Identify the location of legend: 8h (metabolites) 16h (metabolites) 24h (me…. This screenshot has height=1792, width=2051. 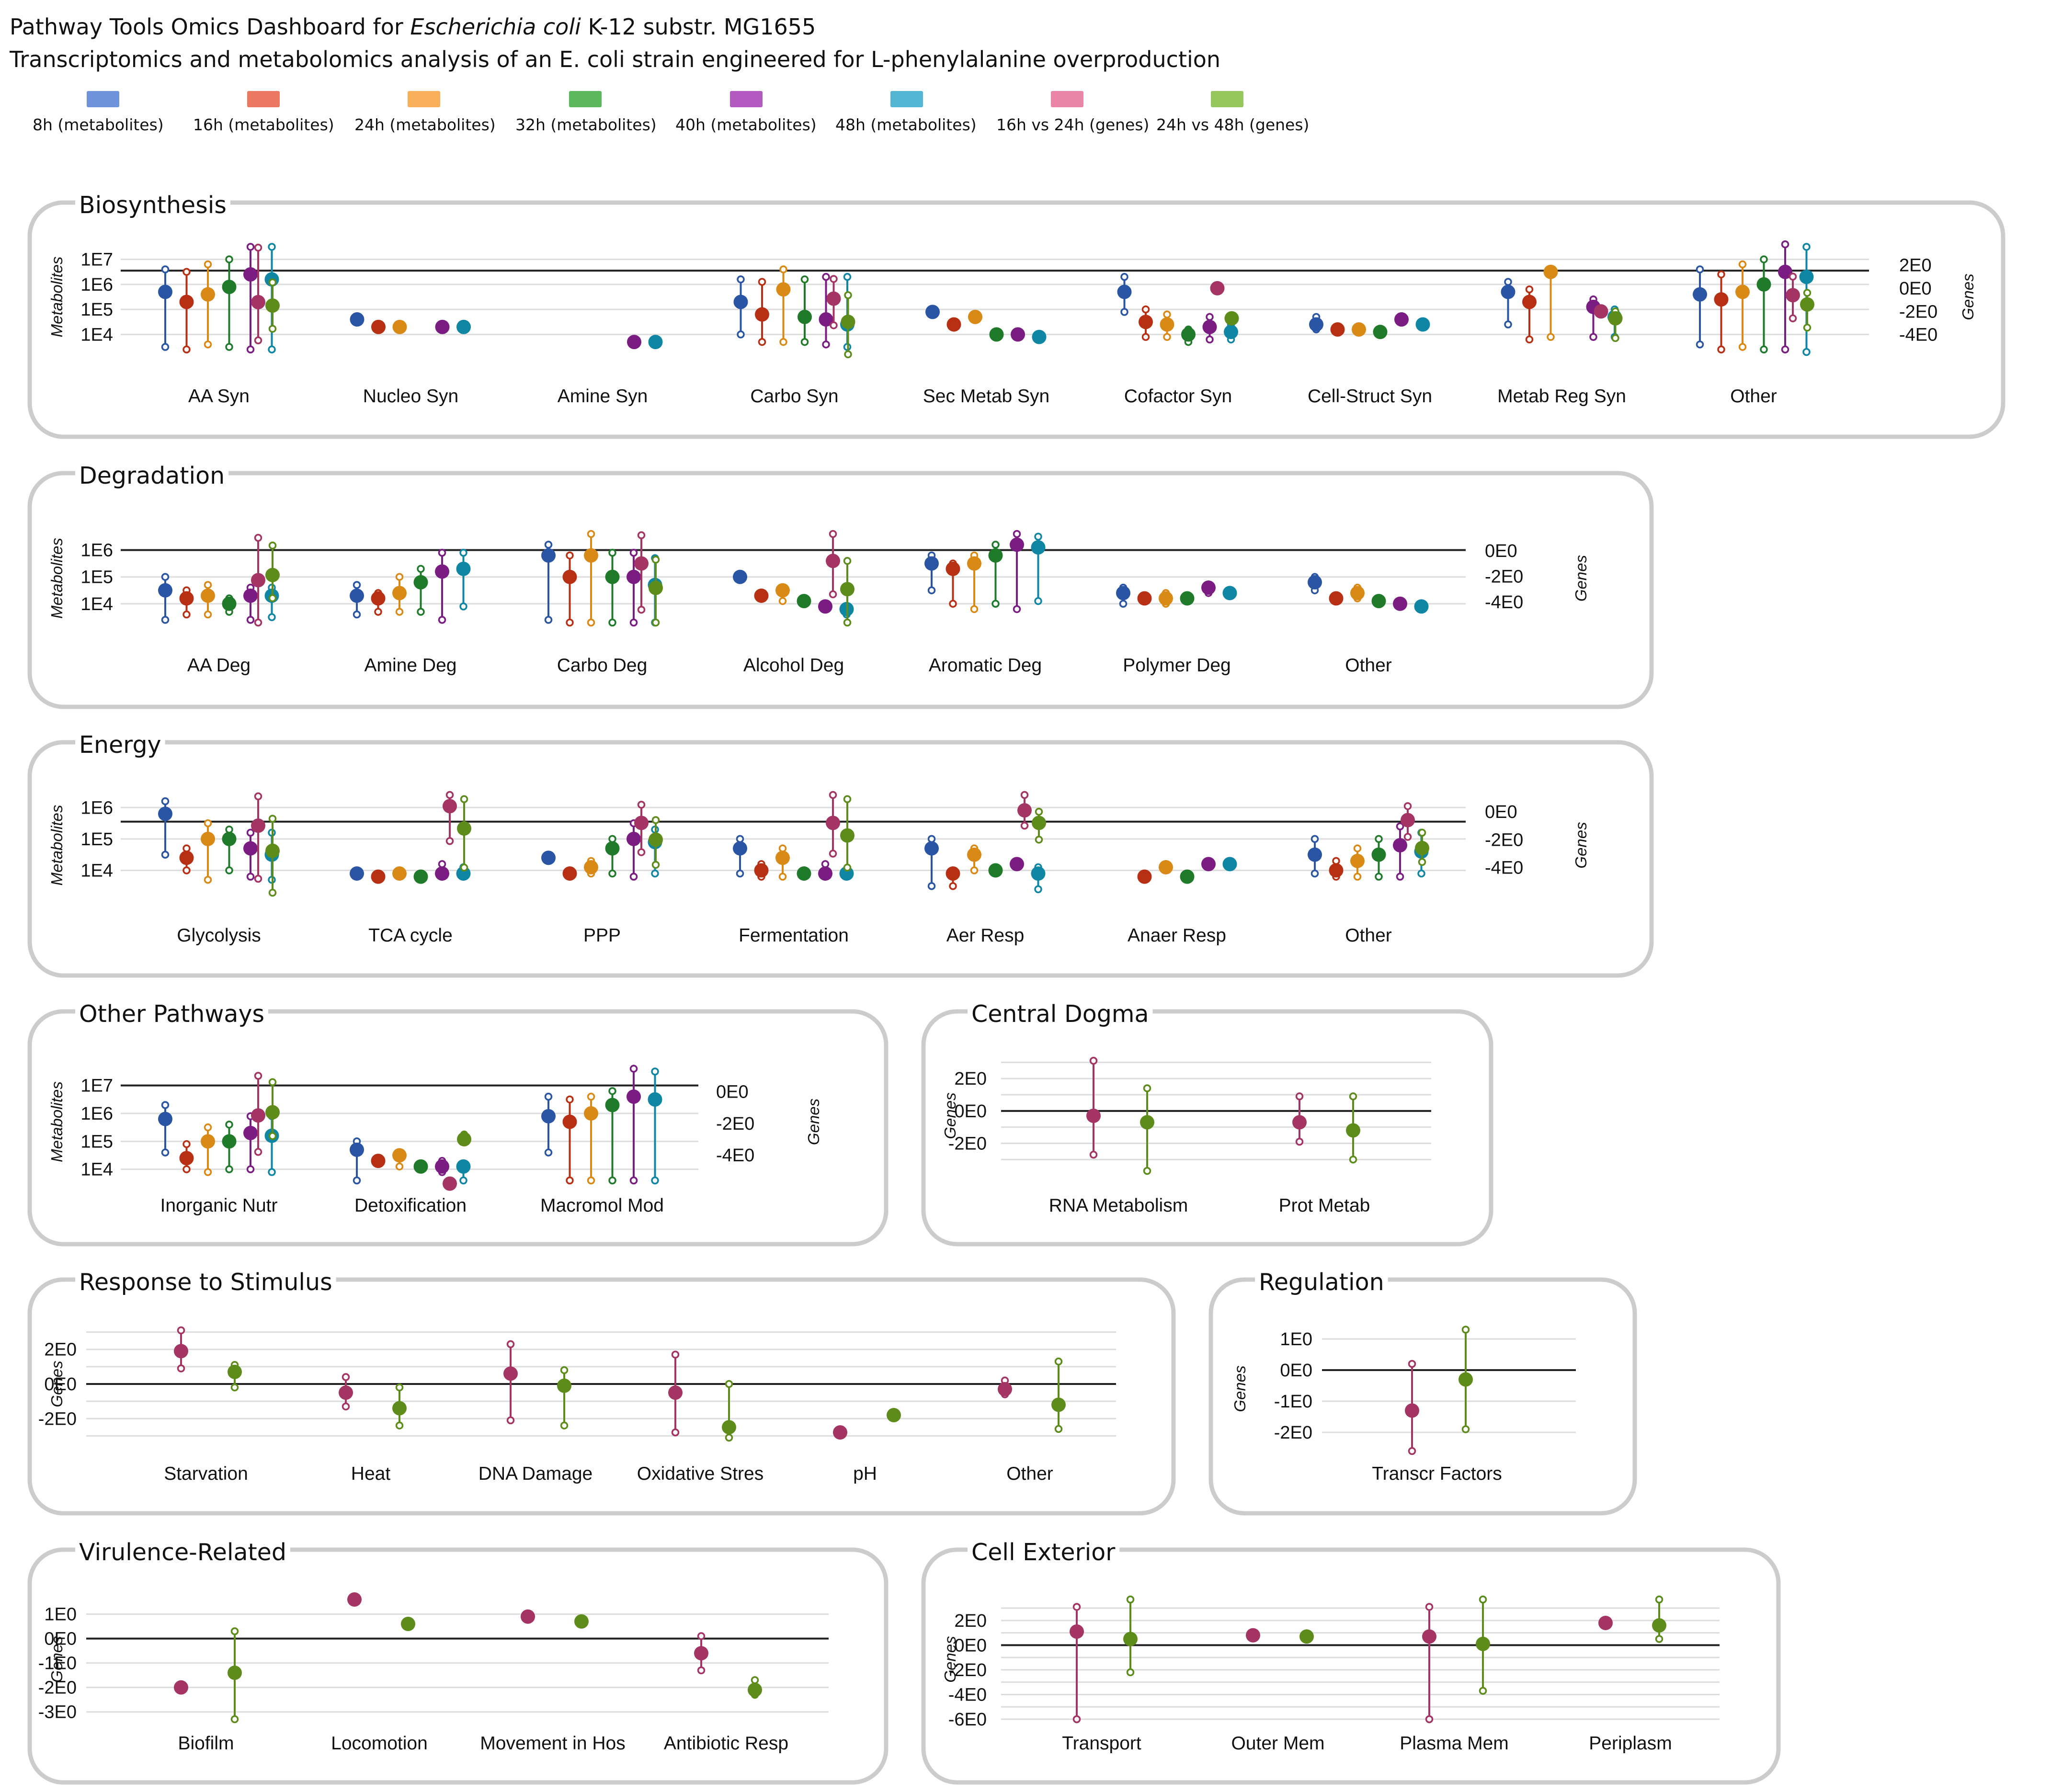
(671, 112).